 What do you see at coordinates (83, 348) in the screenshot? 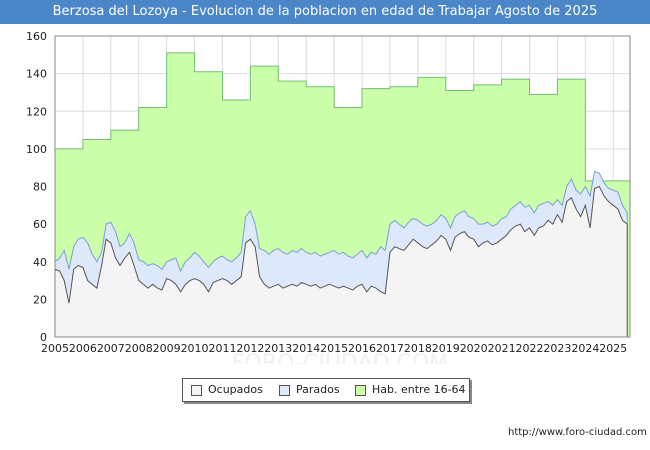
I see `x-tick-label: 2006` at bounding box center [83, 348].